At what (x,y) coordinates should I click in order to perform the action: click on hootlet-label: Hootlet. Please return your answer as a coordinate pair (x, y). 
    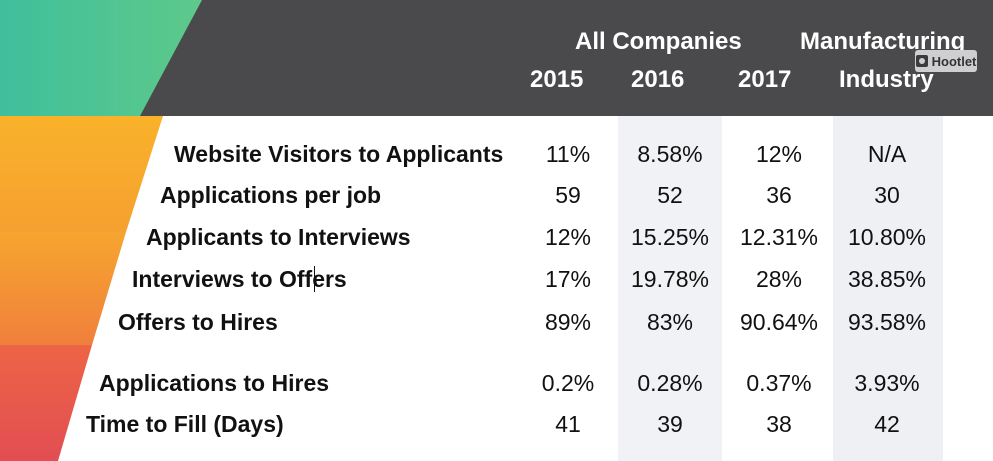
    Looking at the image, I should click on (954, 61).